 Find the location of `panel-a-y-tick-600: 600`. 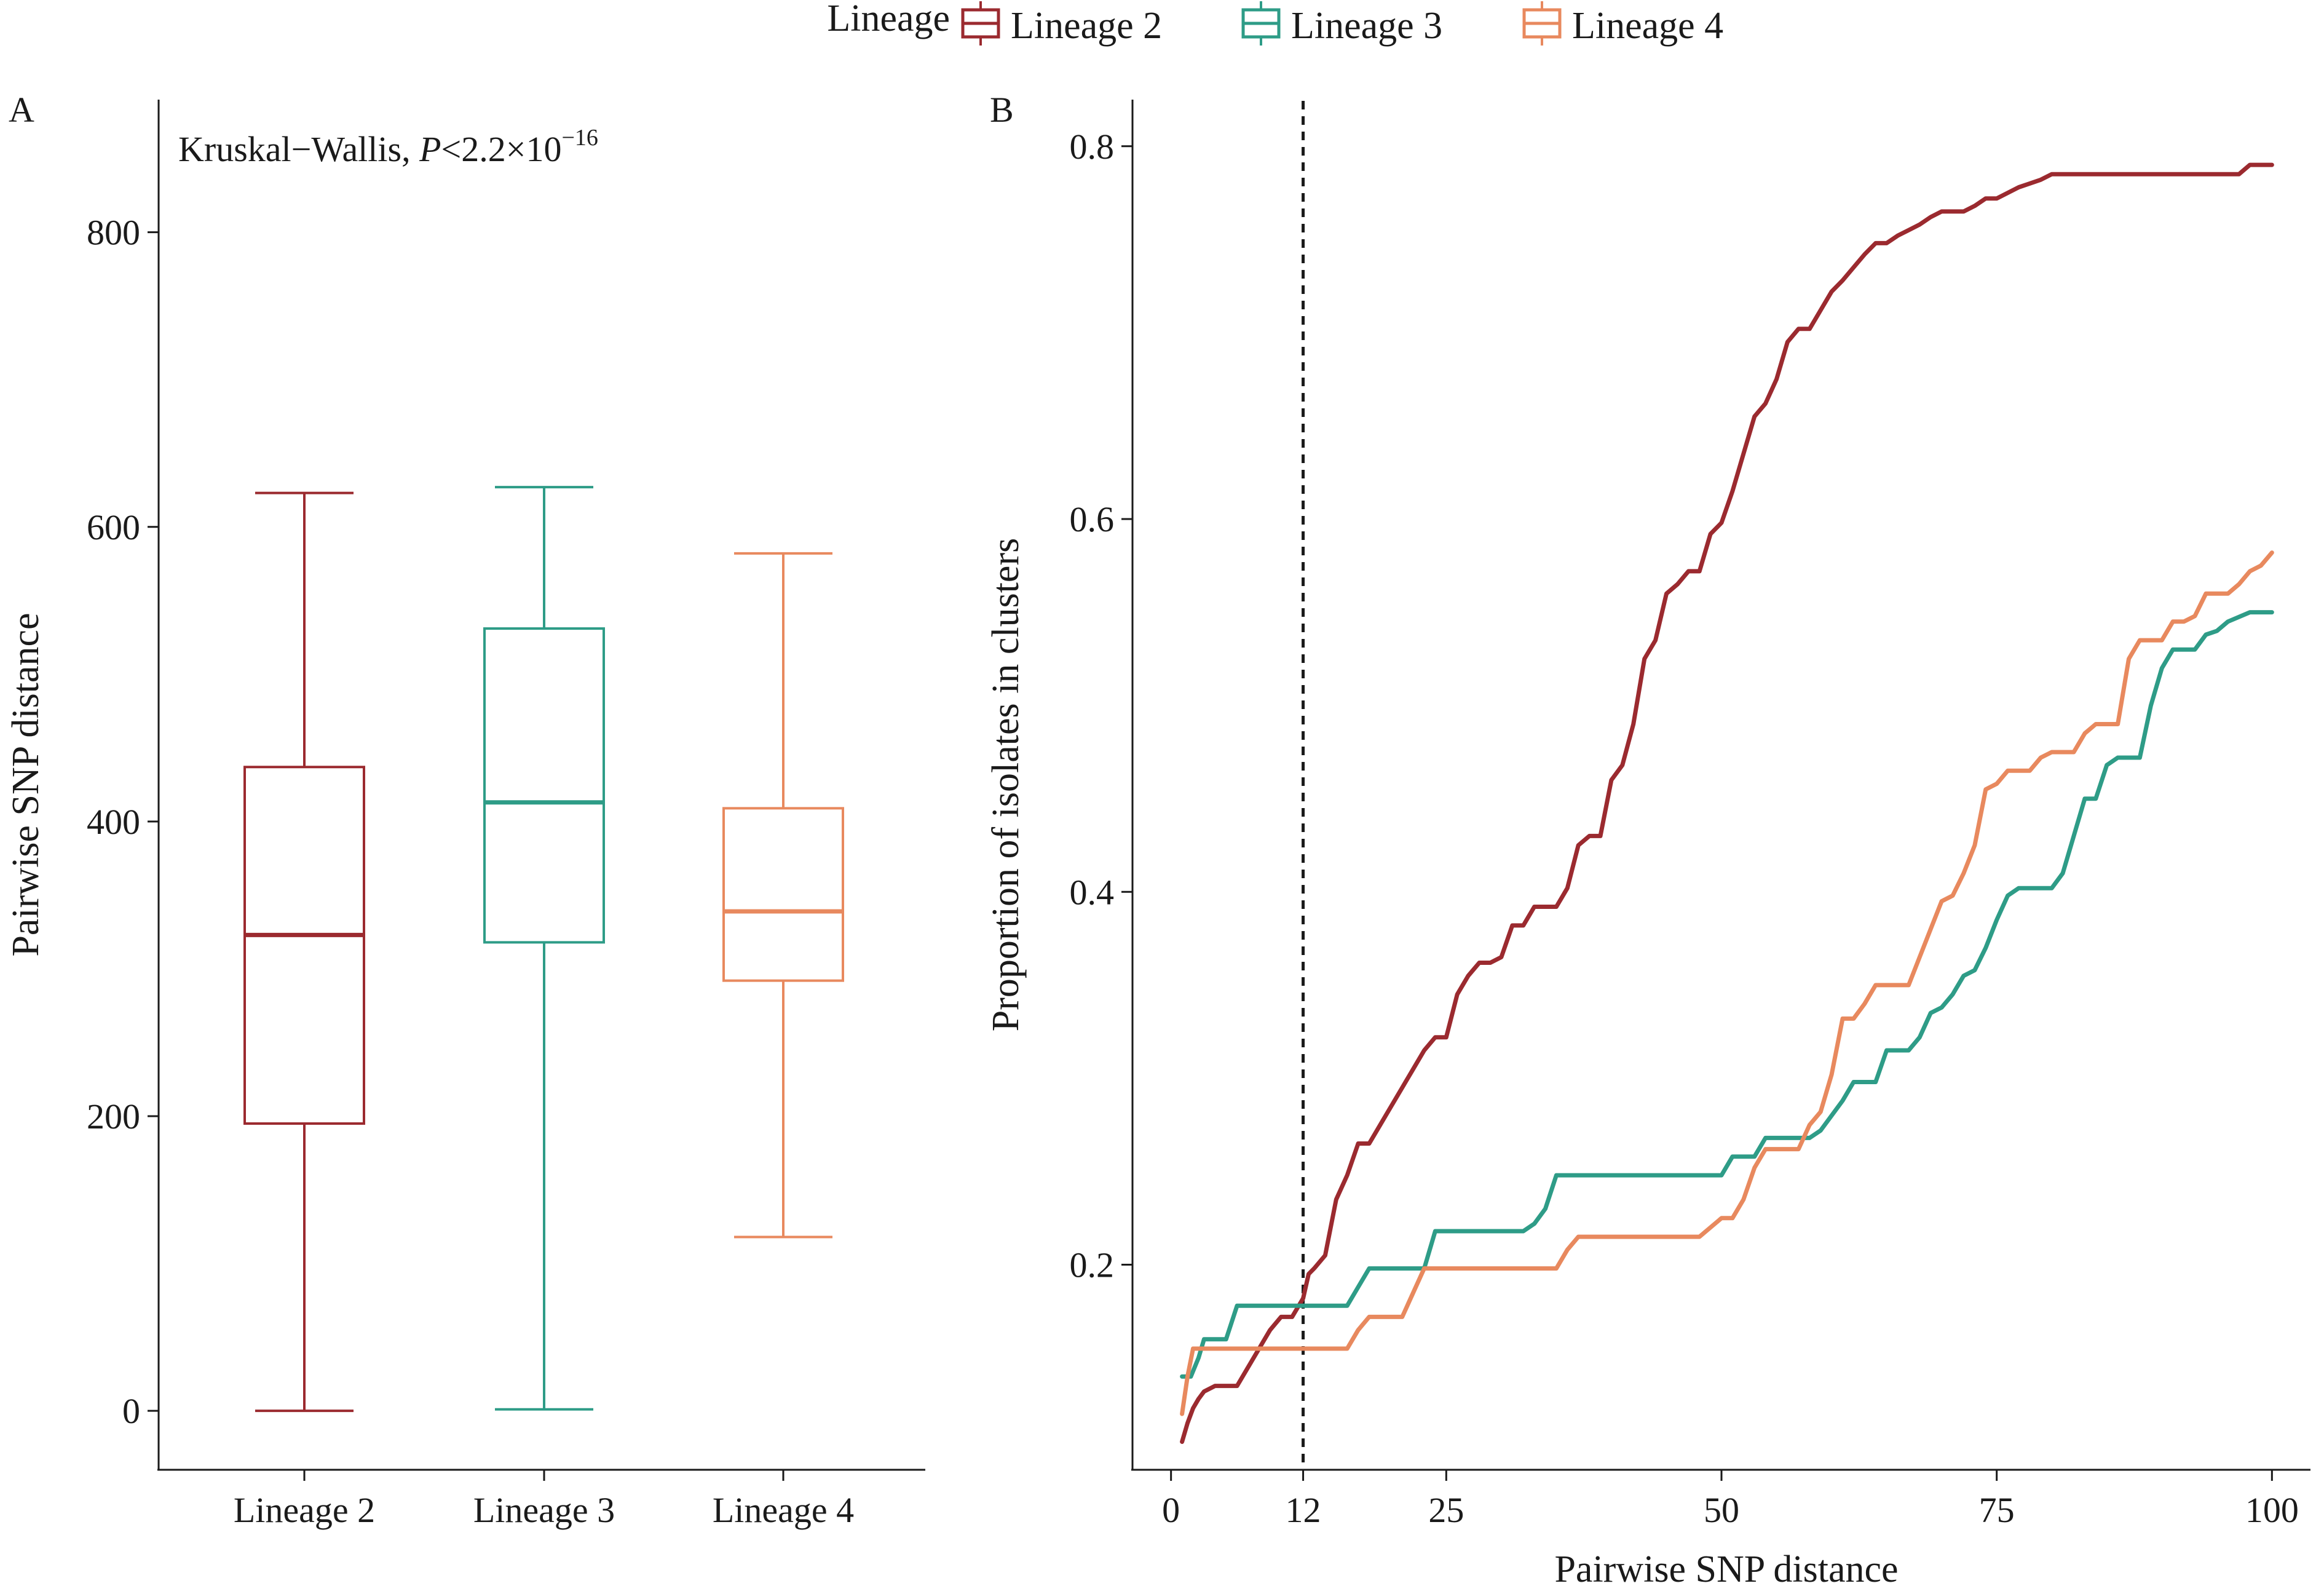

panel-a-y-tick-600: 600 is located at coordinates (123, 527).